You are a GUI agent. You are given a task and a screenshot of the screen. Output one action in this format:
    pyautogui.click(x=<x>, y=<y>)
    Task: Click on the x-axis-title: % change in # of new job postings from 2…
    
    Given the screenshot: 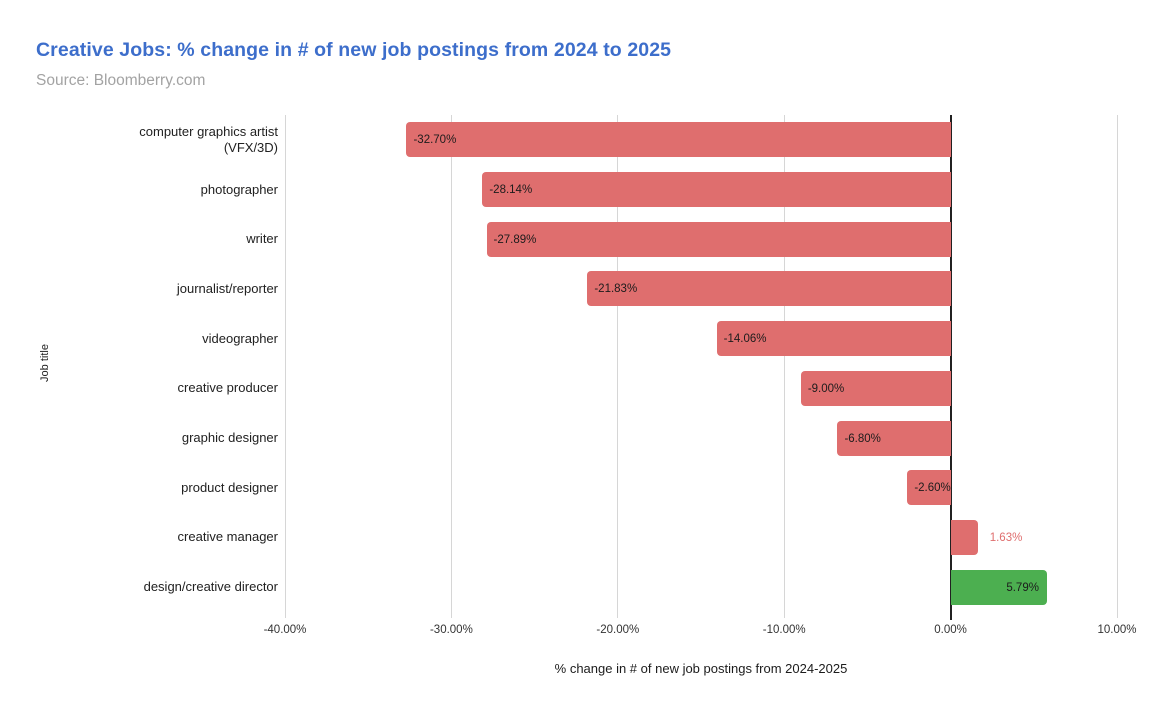 What is the action you would take?
    pyautogui.click(x=701, y=668)
    